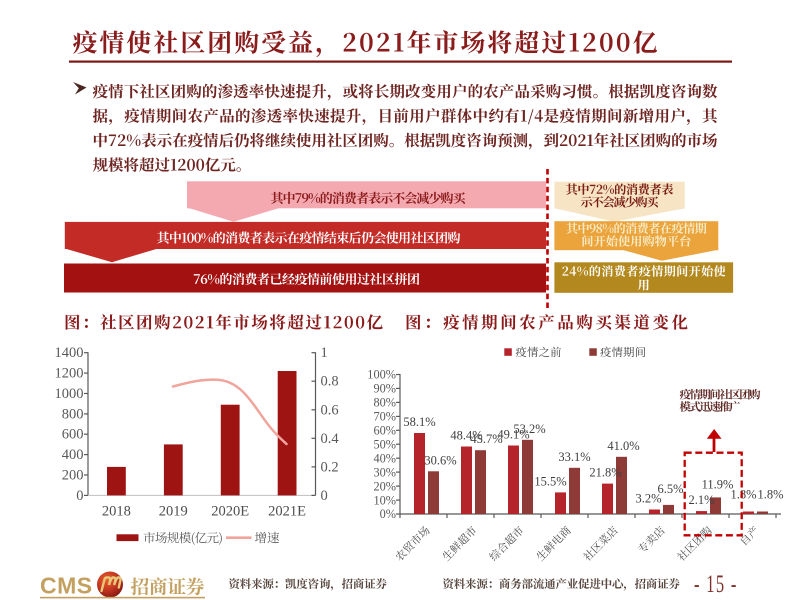  I want to click on svg-text: 100%, so click(381, 375).